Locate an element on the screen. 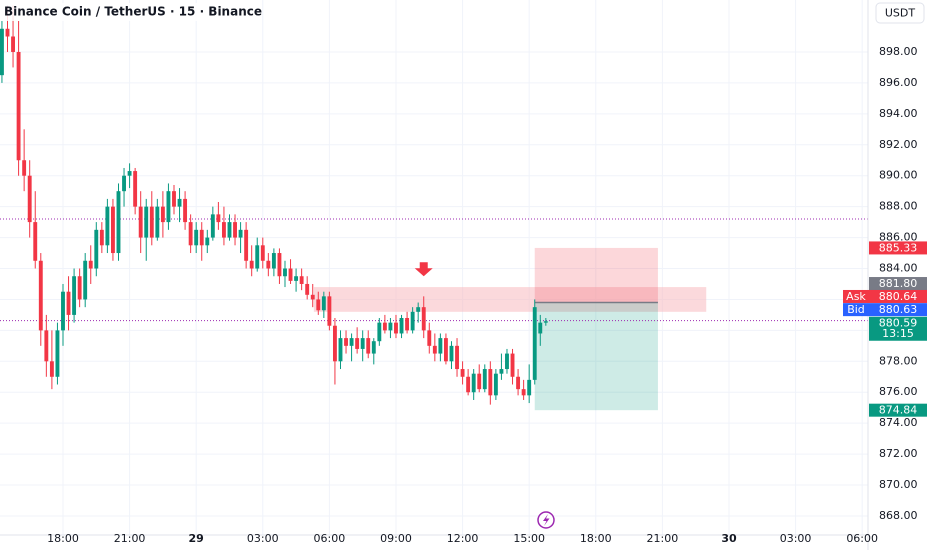 The image size is (932, 550). position-reward is located at coordinates (596, 356).